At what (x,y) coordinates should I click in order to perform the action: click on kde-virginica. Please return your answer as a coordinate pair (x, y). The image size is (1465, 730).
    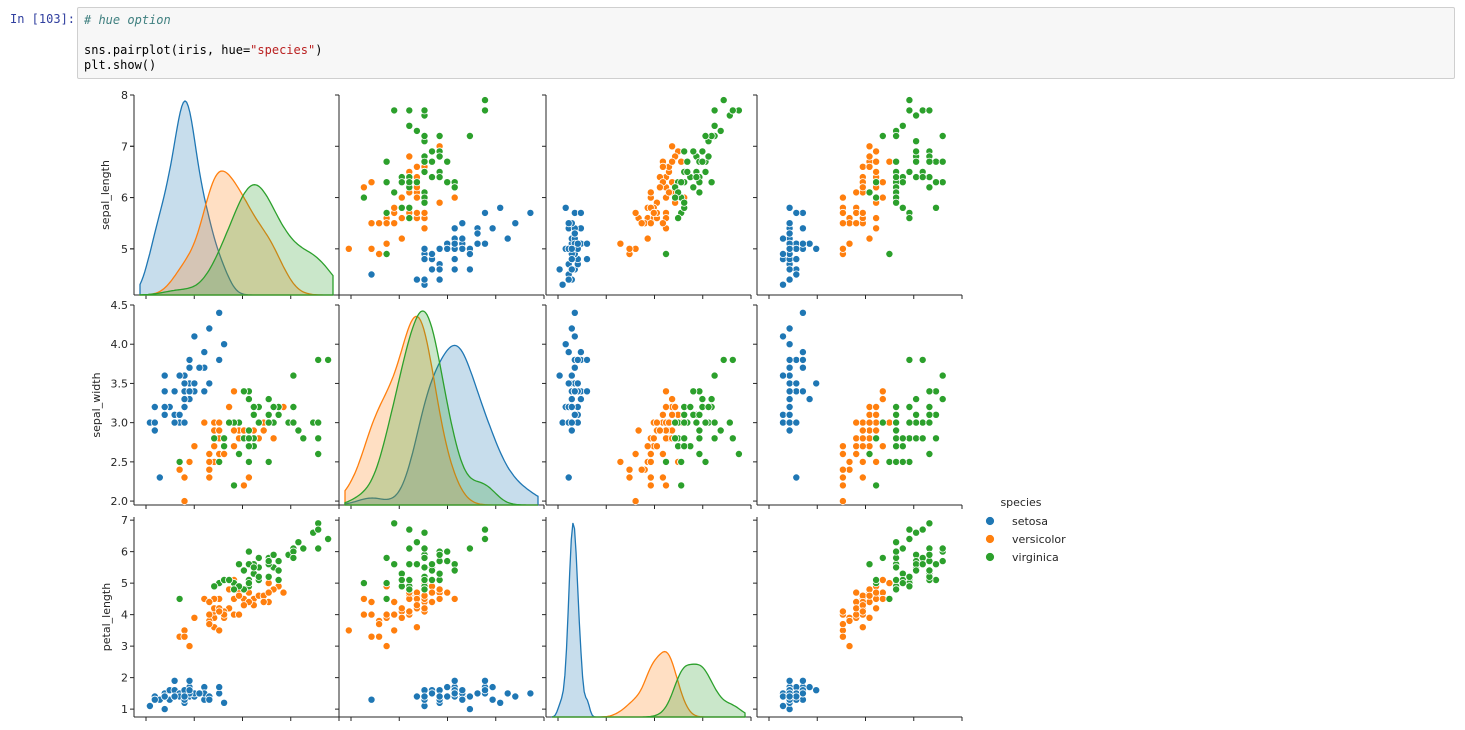
    Looking at the image, I should click on (649, 690).